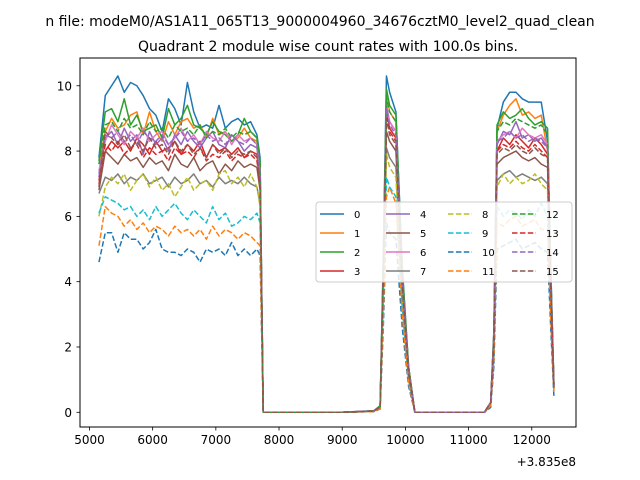 The image size is (640, 480). I want to click on legend-label-10: 10, so click(488, 253).